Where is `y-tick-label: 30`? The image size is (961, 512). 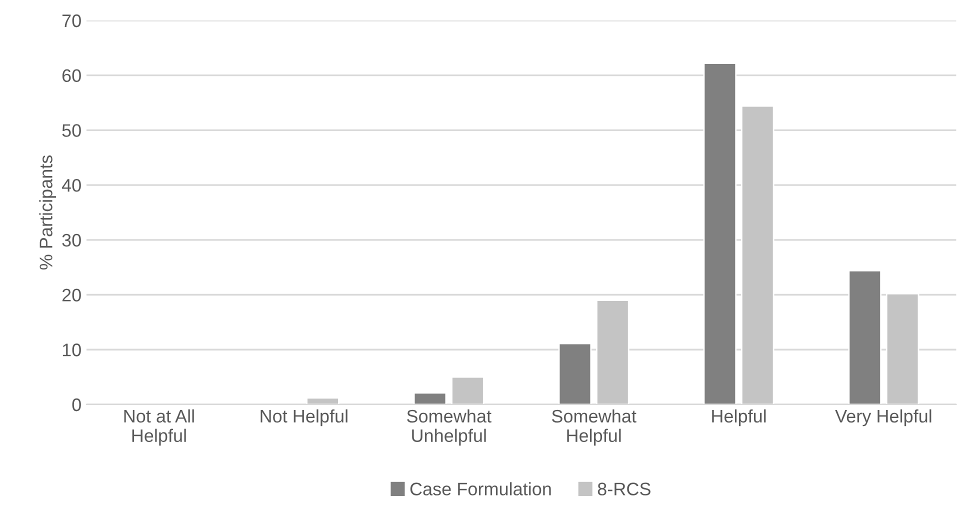
y-tick-label: 30 is located at coordinates (71, 240).